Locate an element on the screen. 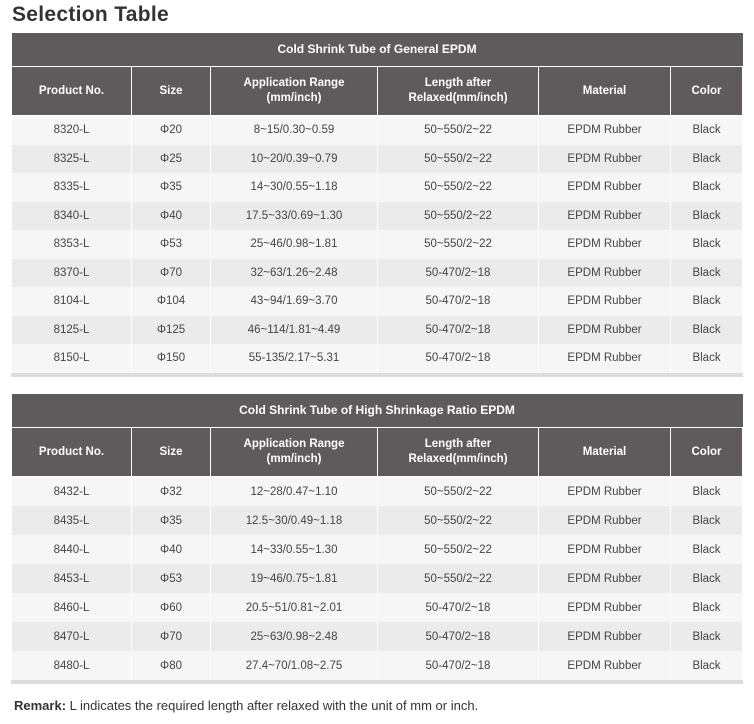 The image size is (754, 724). column-header: Length after Relaxed(mm/inch) is located at coordinates (458, 452).